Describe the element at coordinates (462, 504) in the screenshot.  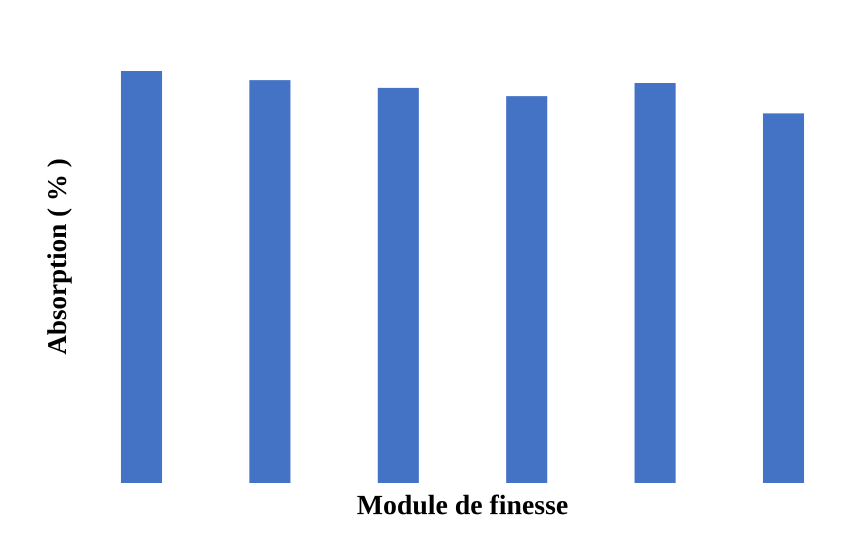
I see `x-axis-title: Module de finesse` at that location.